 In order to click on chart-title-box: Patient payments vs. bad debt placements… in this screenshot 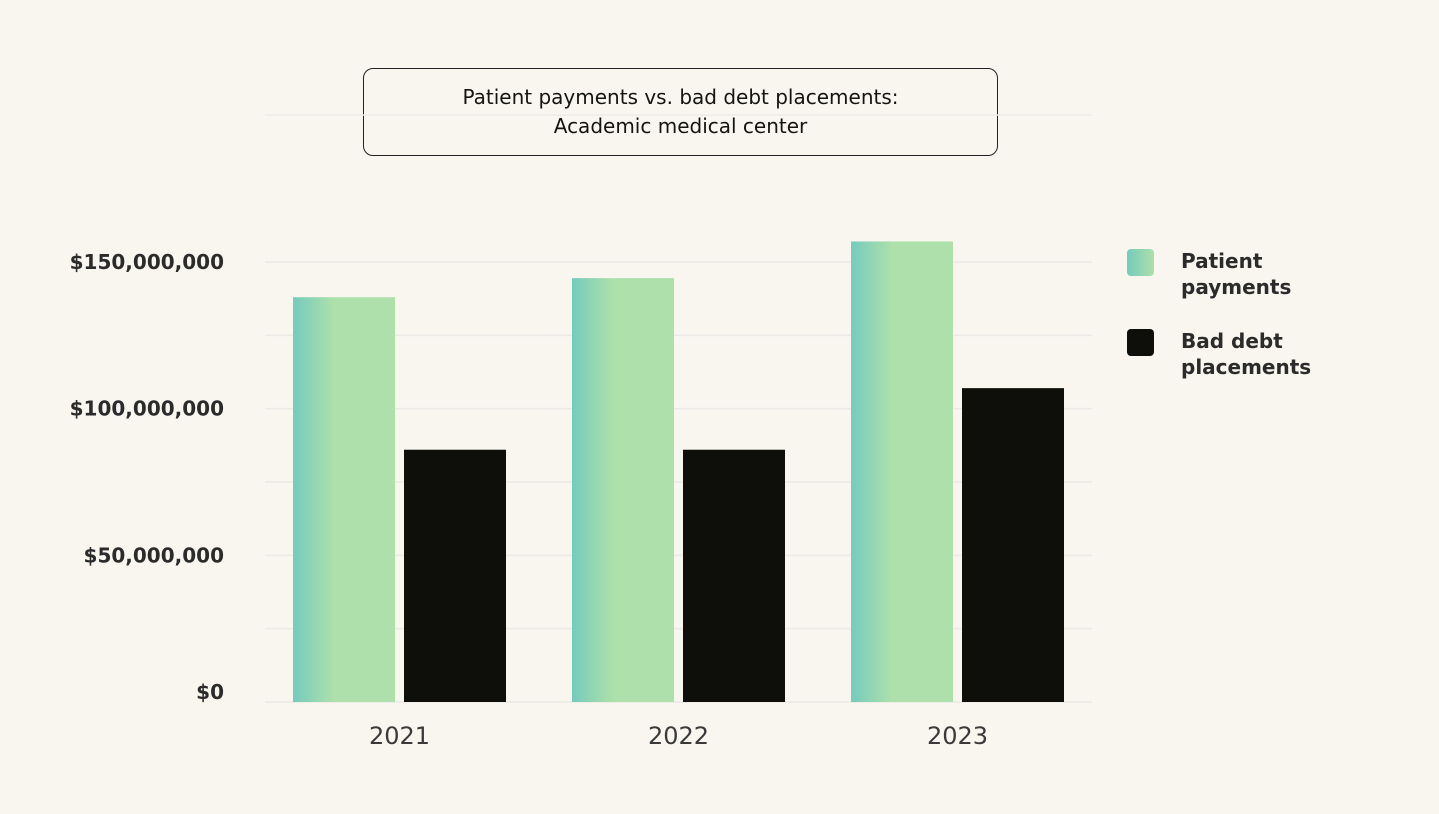, I will do `click(680, 112)`.